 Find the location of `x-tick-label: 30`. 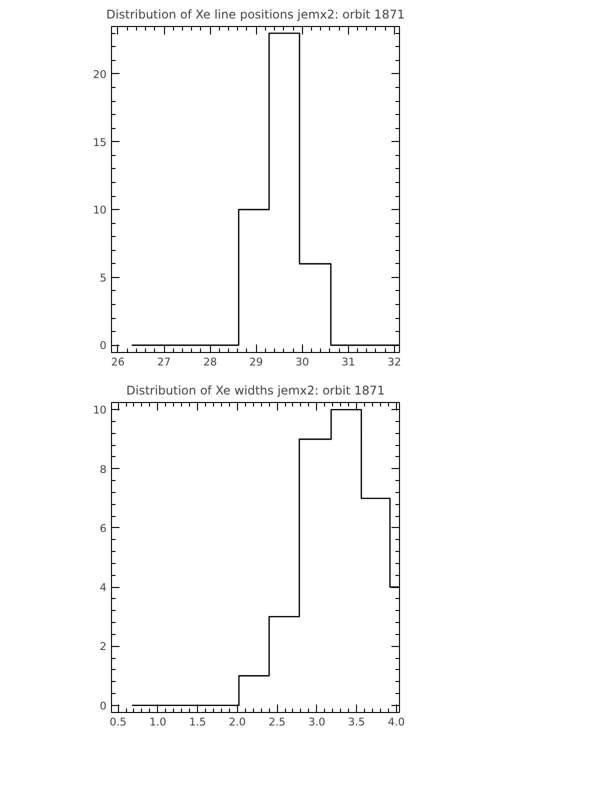

x-tick-label: 30 is located at coordinates (302, 362).